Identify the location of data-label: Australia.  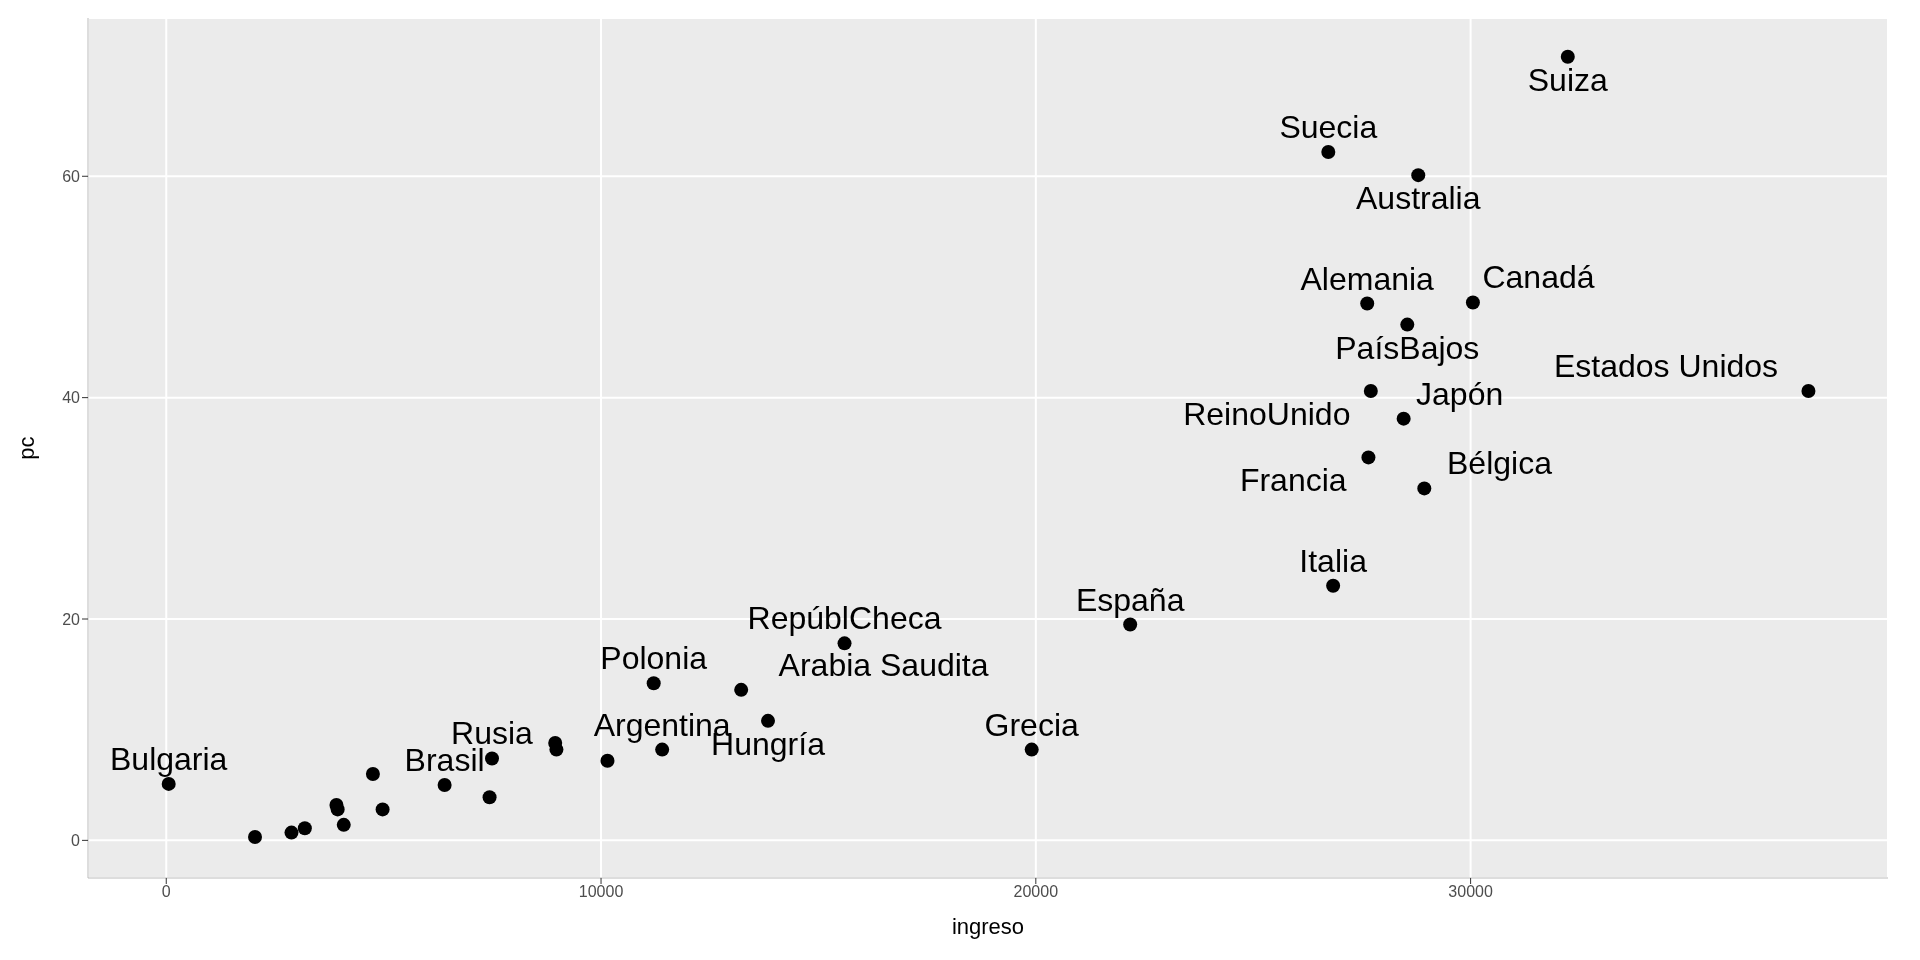
(1418, 198).